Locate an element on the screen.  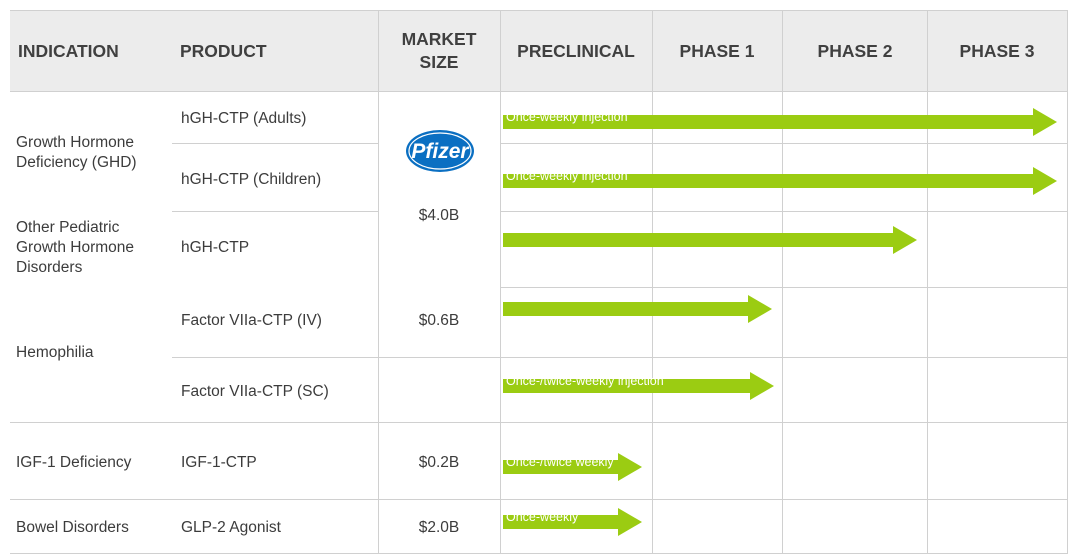
indication-hemophilia: Hemophilia is located at coordinates (55, 352).